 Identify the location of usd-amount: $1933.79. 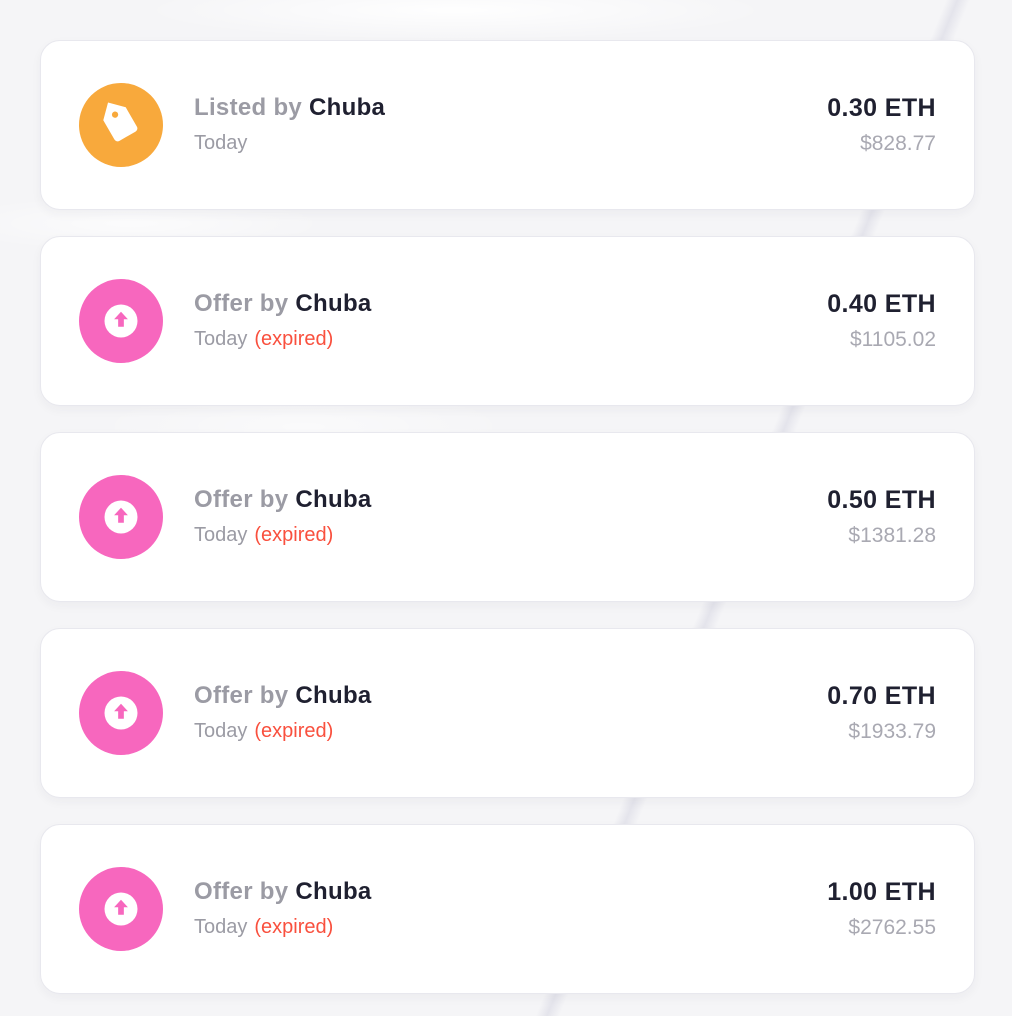
(892, 731).